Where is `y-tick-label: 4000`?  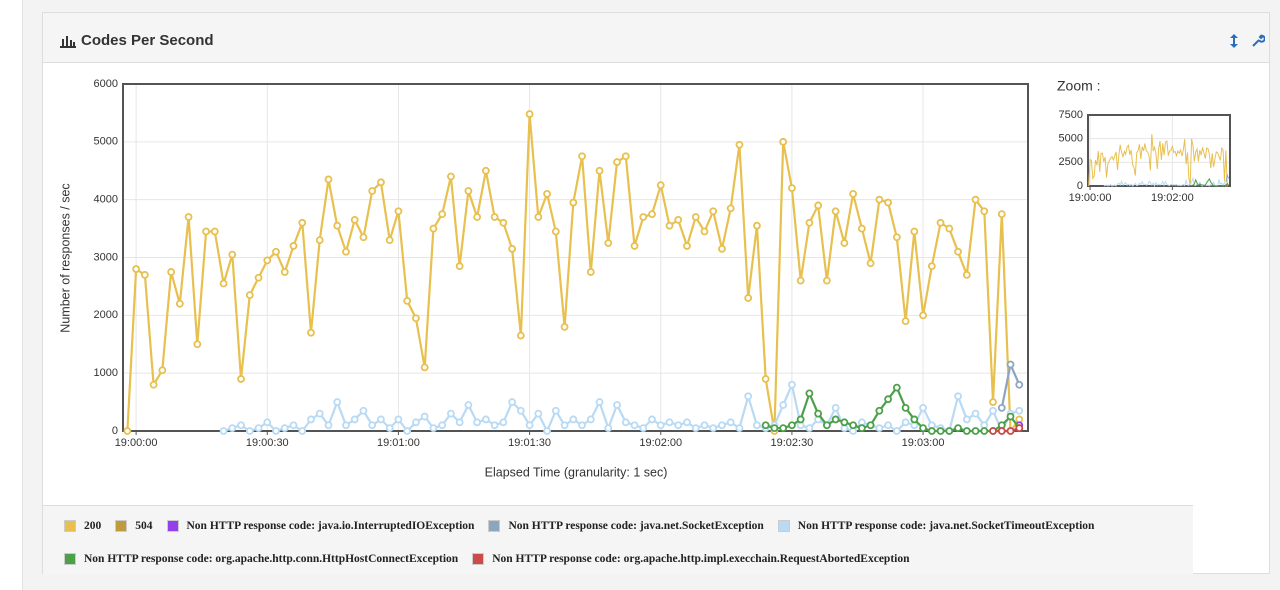 y-tick-label: 4000 is located at coordinates (106, 200).